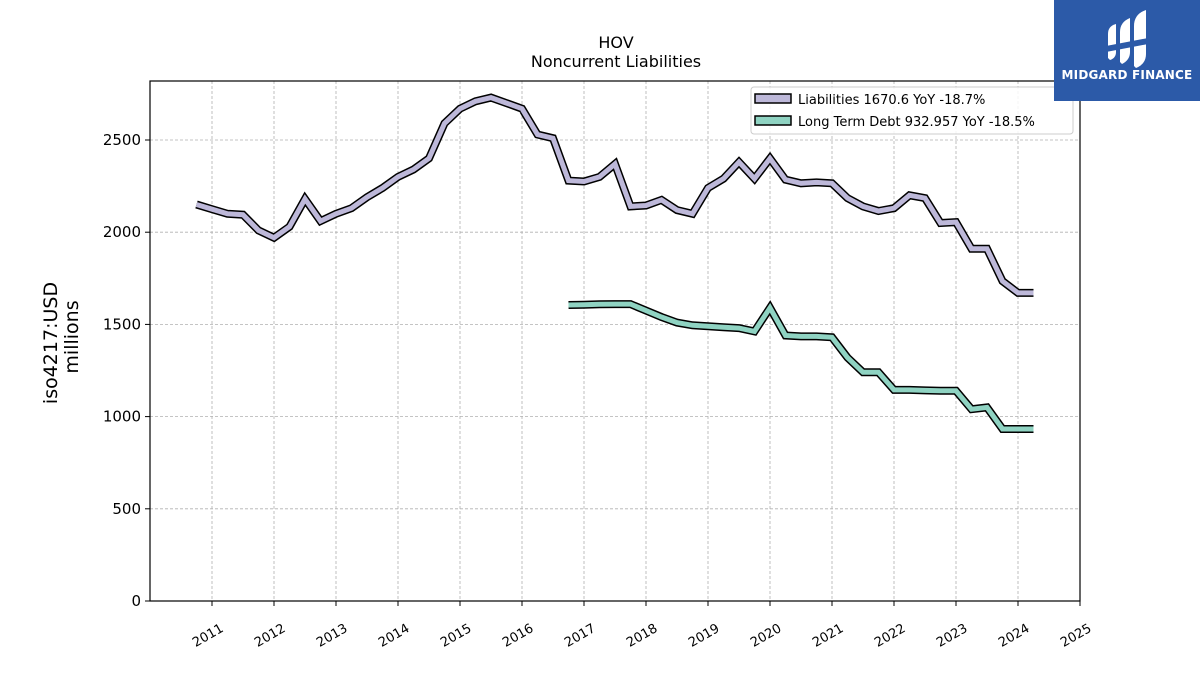 The height and width of the screenshot is (675, 1200). I want to click on x-tick-label: 2020, so click(766, 636).